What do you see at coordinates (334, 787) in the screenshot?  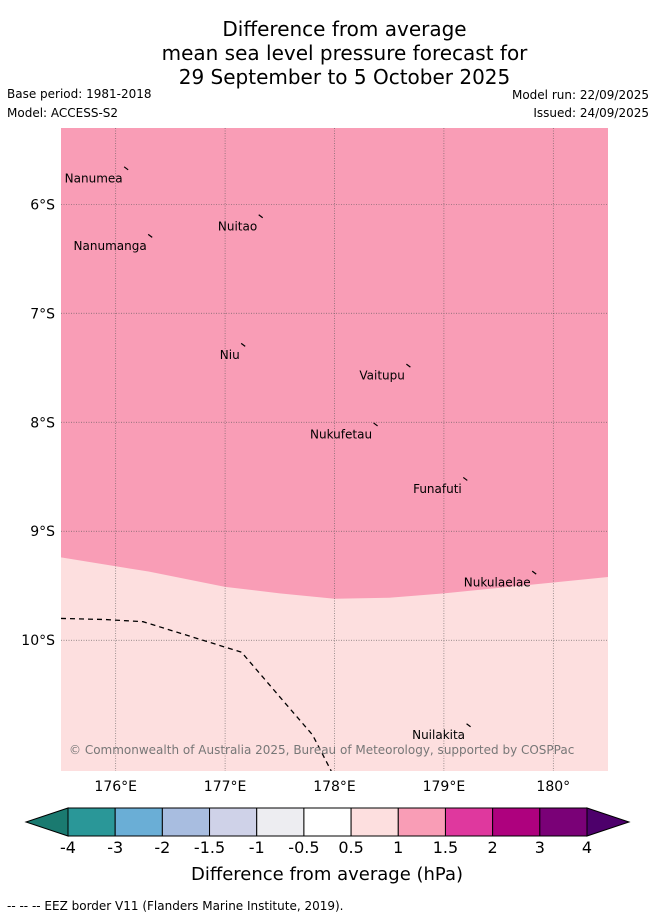 I see `lon-tick-label: 178°E` at bounding box center [334, 787].